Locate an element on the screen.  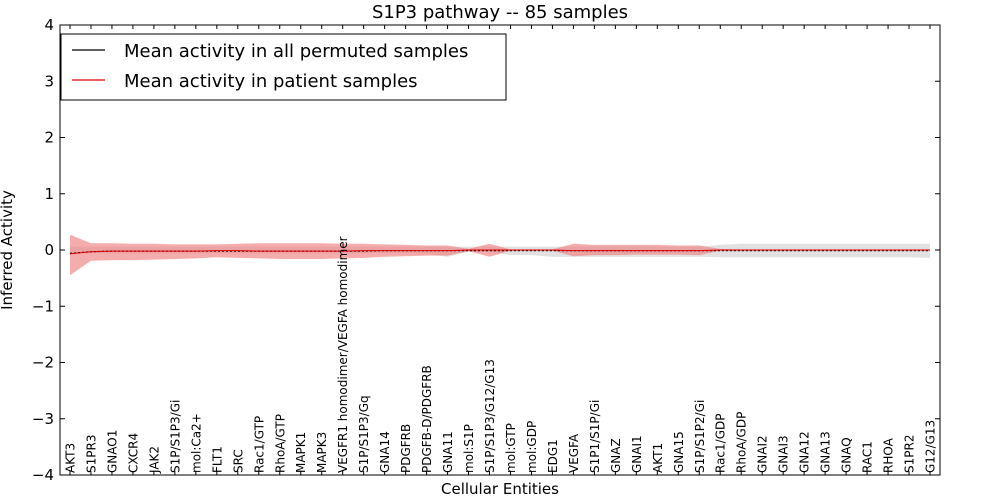
x-tick-label: mol:GDP is located at coordinates (532, 447).